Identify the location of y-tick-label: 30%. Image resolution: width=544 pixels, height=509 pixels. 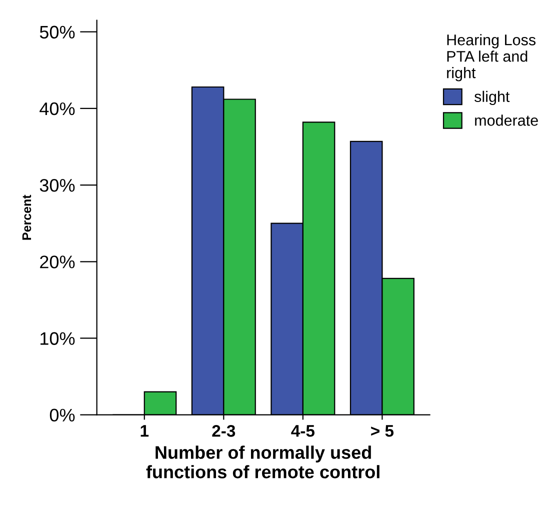
(57, 185).